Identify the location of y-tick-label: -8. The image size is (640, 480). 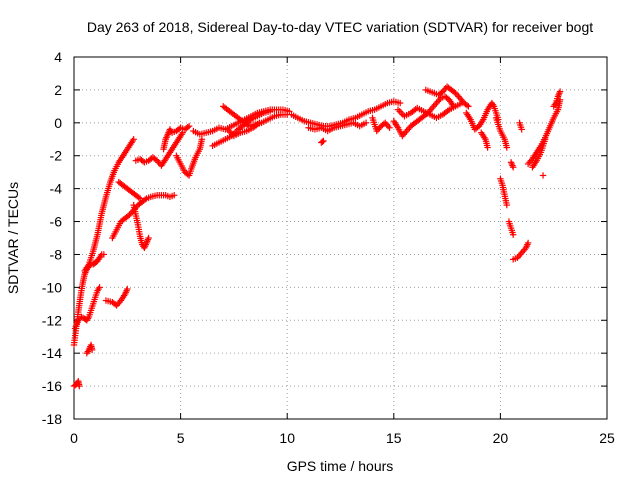
(56, 254).